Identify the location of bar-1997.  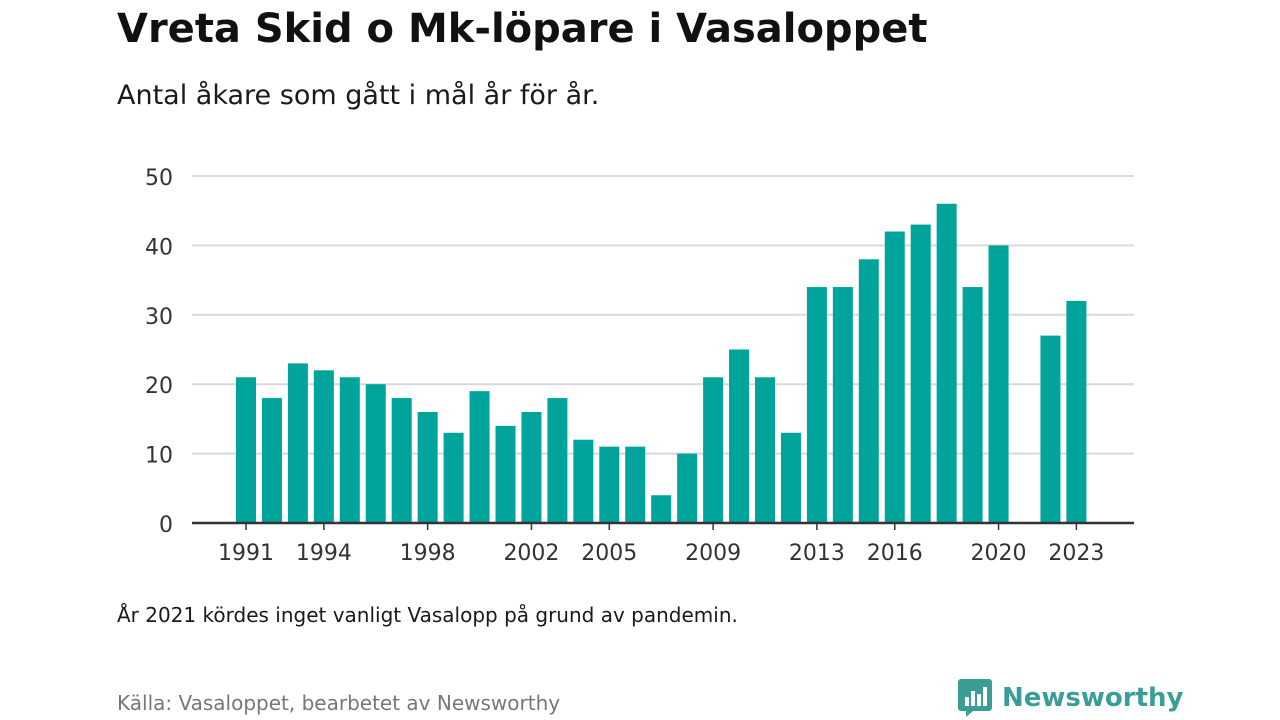
(401, 460).